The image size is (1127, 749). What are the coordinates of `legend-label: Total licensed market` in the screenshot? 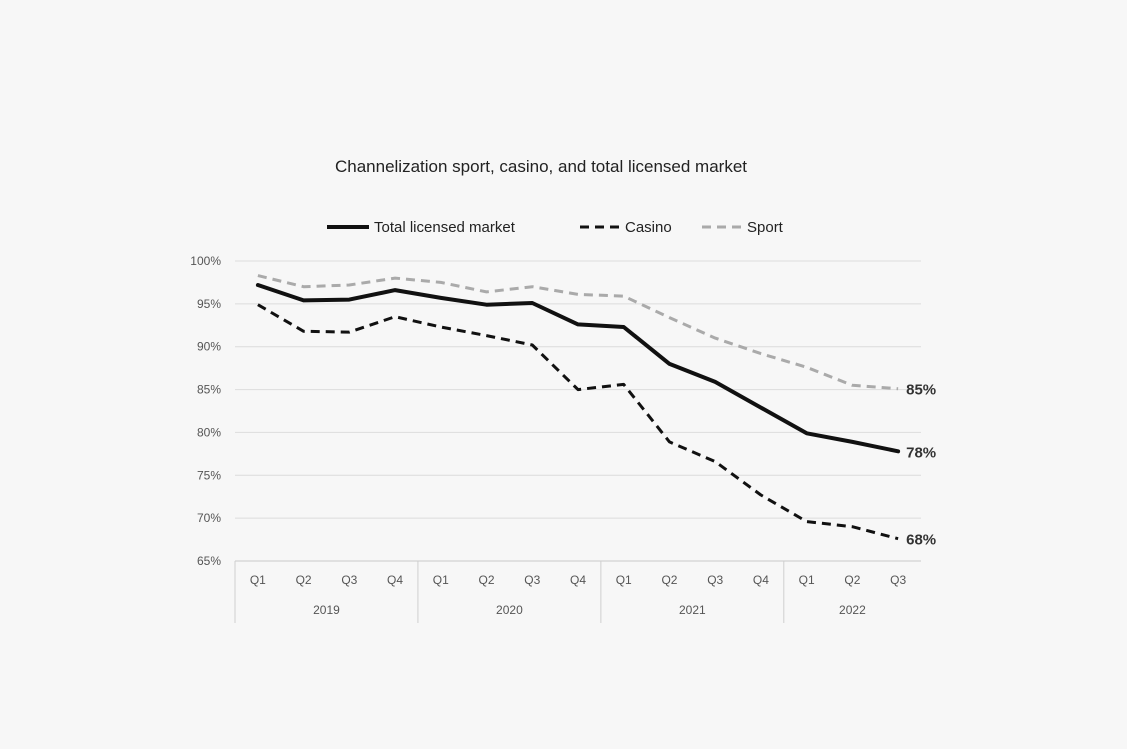 It's located at (445, 227).